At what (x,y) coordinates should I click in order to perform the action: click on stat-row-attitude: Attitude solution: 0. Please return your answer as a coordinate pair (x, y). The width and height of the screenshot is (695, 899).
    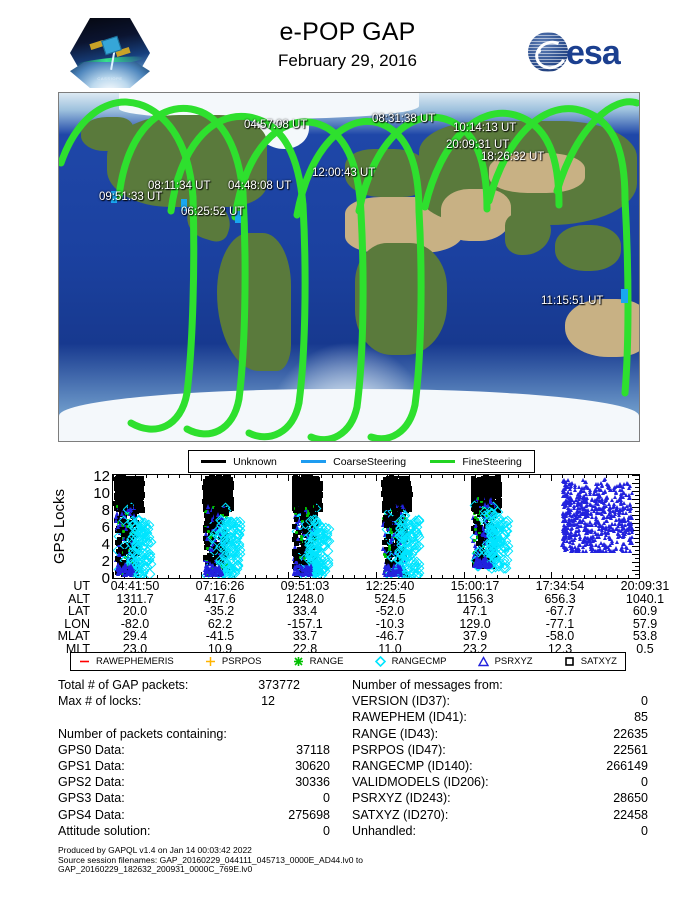
    Looking at the image, I should click on (194, 832).